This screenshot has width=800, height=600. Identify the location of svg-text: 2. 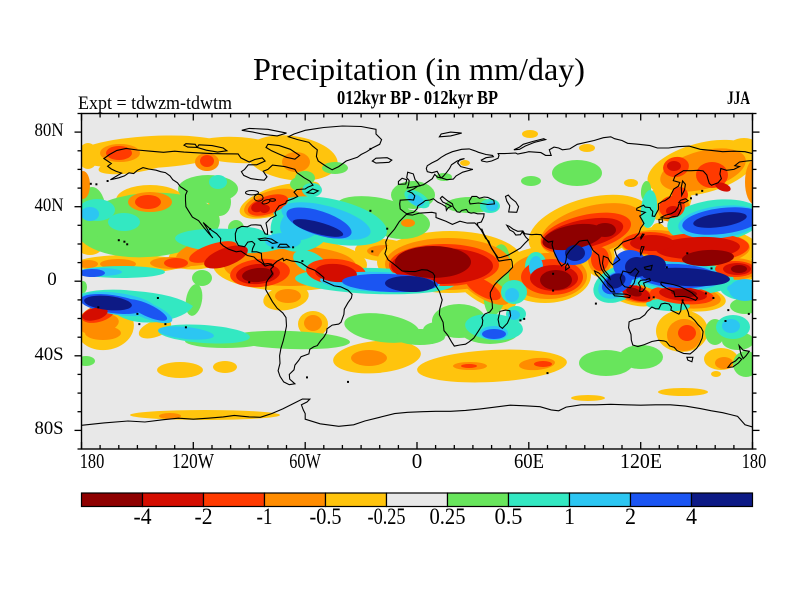
(630, 516).